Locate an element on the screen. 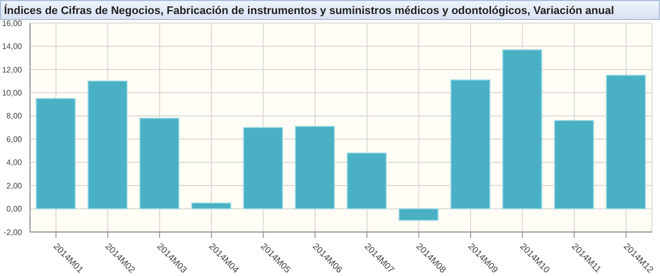 This screenshot has height=276, width=660. y-tick-label: 14,00 is located at coordinates (12, 47).